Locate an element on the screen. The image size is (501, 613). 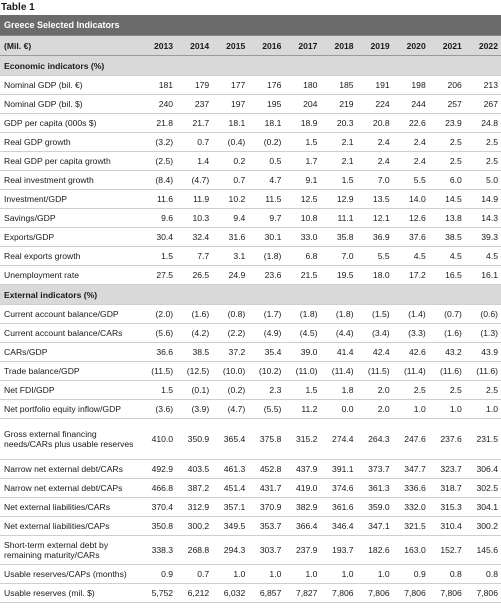
value-cell: 0.8 is located at coordinates (482, 574).